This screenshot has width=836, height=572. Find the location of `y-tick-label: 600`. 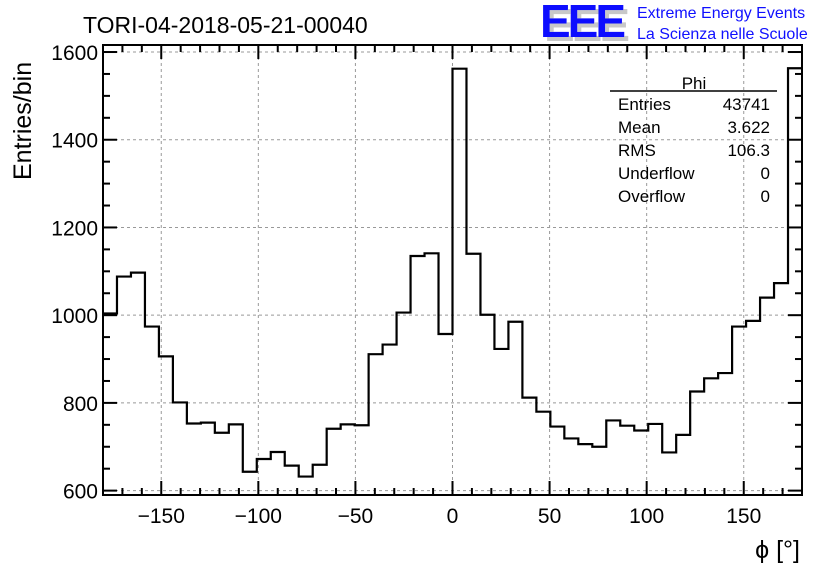

y-tick-label: 600 is located at coordinates (80, 492).